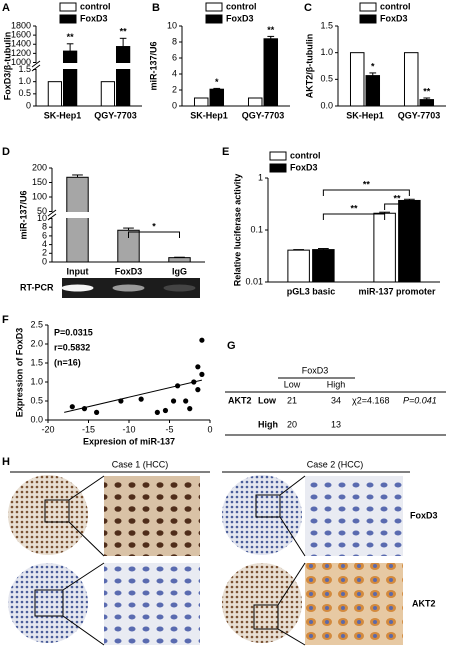 This screenshot has width=450, height=649. Describe the element at coordinates (6, 152) in the screenshot. I see `panel-label: D` at that location.